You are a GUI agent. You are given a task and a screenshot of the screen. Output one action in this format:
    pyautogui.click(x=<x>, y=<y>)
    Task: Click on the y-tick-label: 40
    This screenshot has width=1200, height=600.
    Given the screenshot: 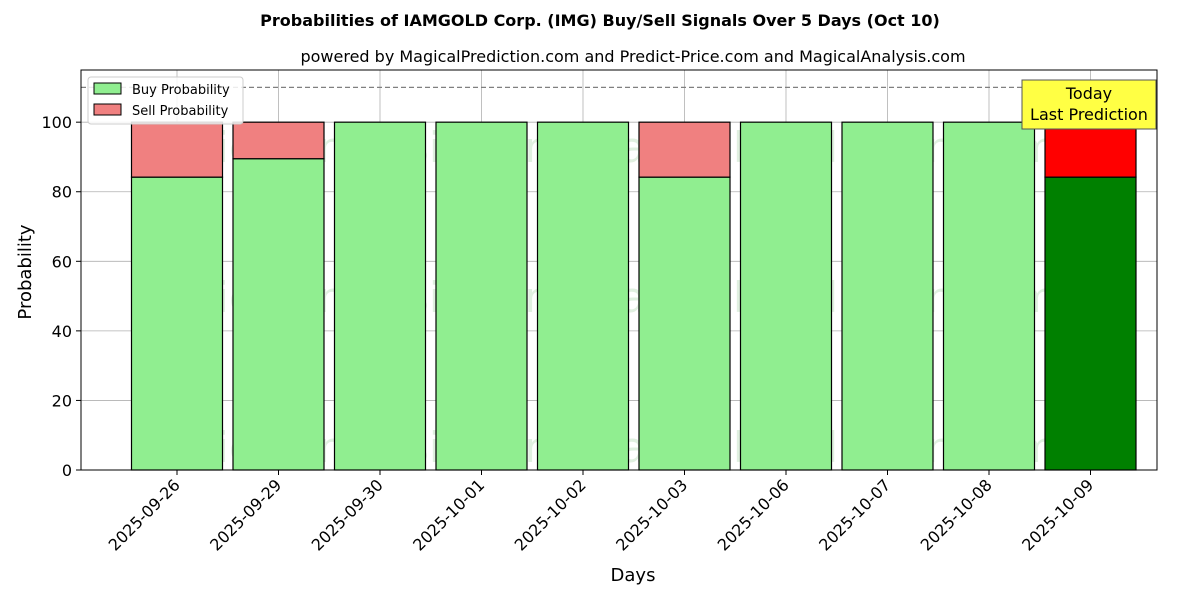 What is the action you would take?
    pyautogui.click(x=62, y=331)
    